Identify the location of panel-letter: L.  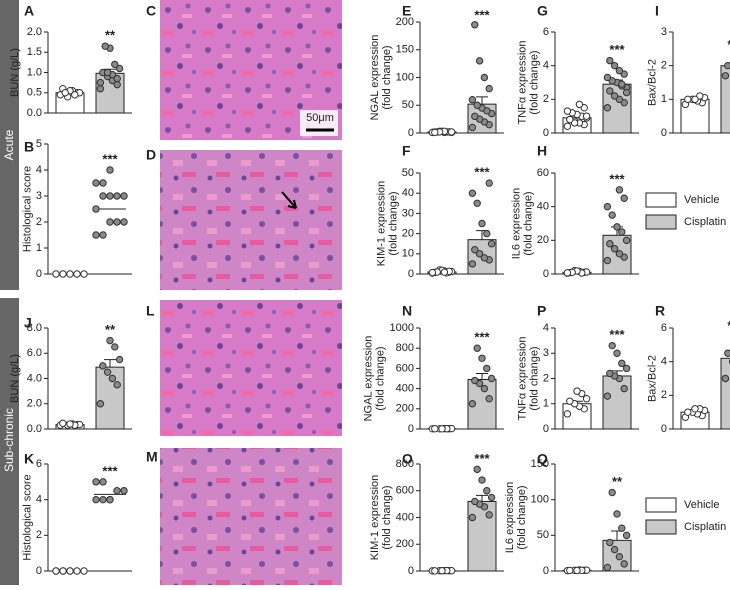
(150, 311).